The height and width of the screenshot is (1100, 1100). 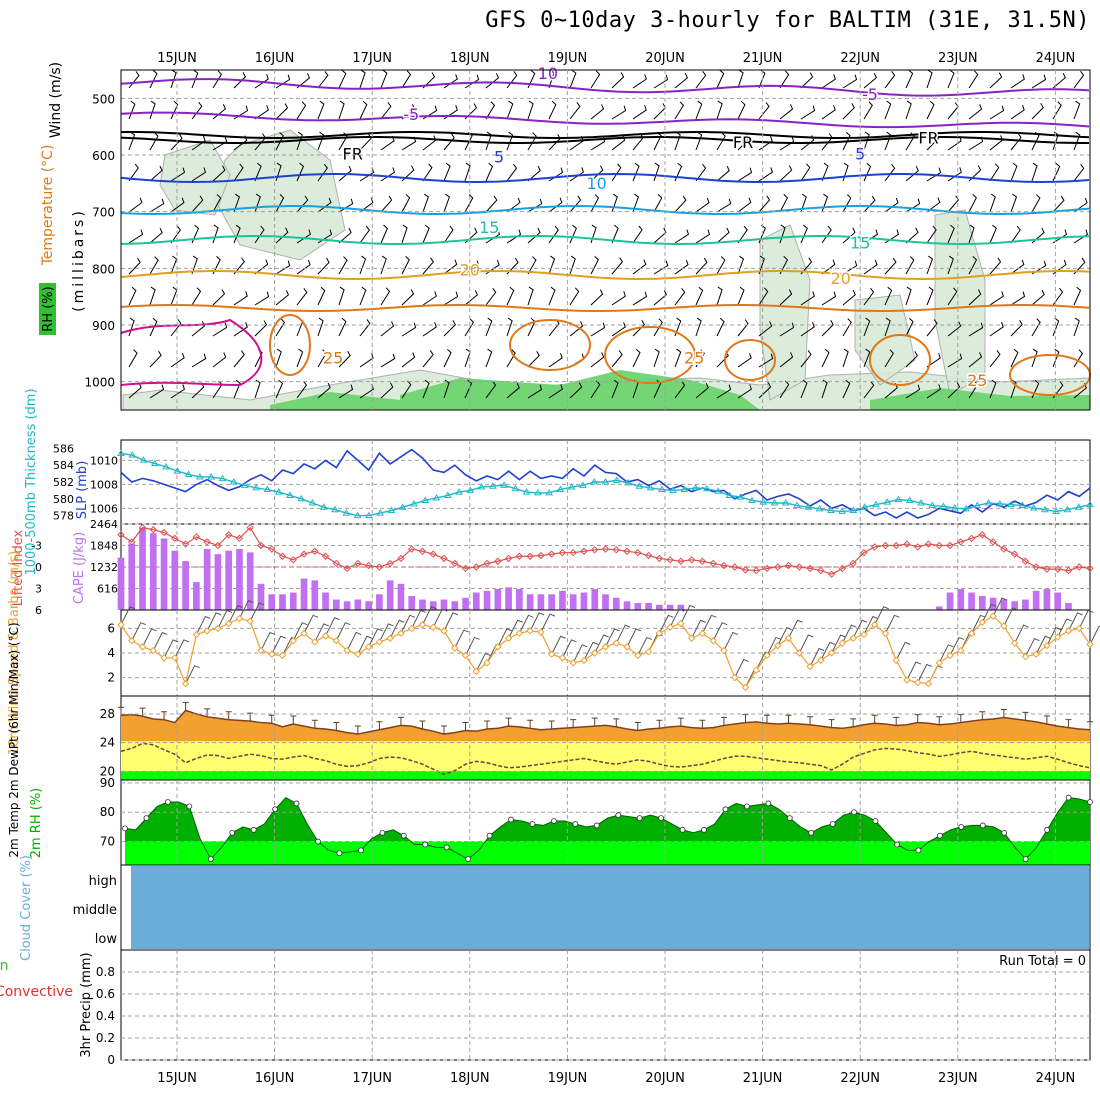 What do you see at coordinates (357, 730) in the screenshot?
I see `temp2m-errorbar` at bounding box center [357, 730].